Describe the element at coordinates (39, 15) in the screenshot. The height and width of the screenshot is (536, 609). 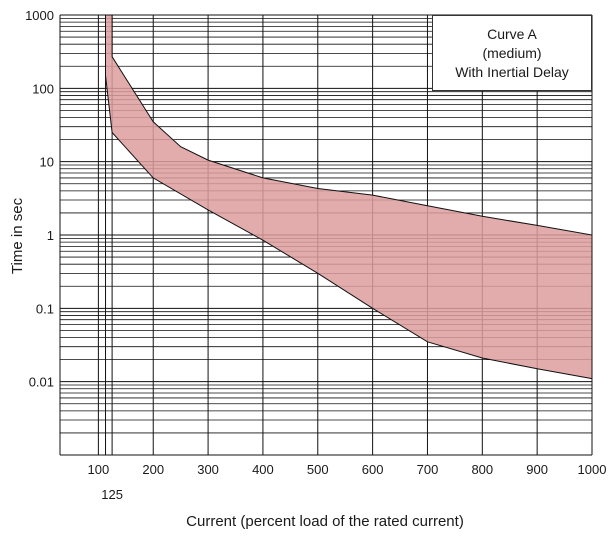
I see `y-tick-label: 1000` at that location.